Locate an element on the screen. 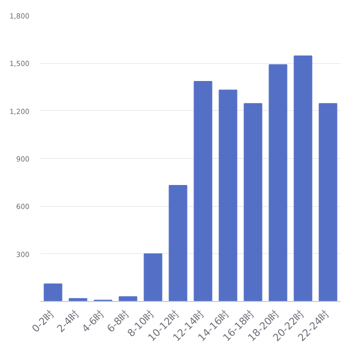  x-tick-label: 4-6时 is located at coordinates (93, 322).